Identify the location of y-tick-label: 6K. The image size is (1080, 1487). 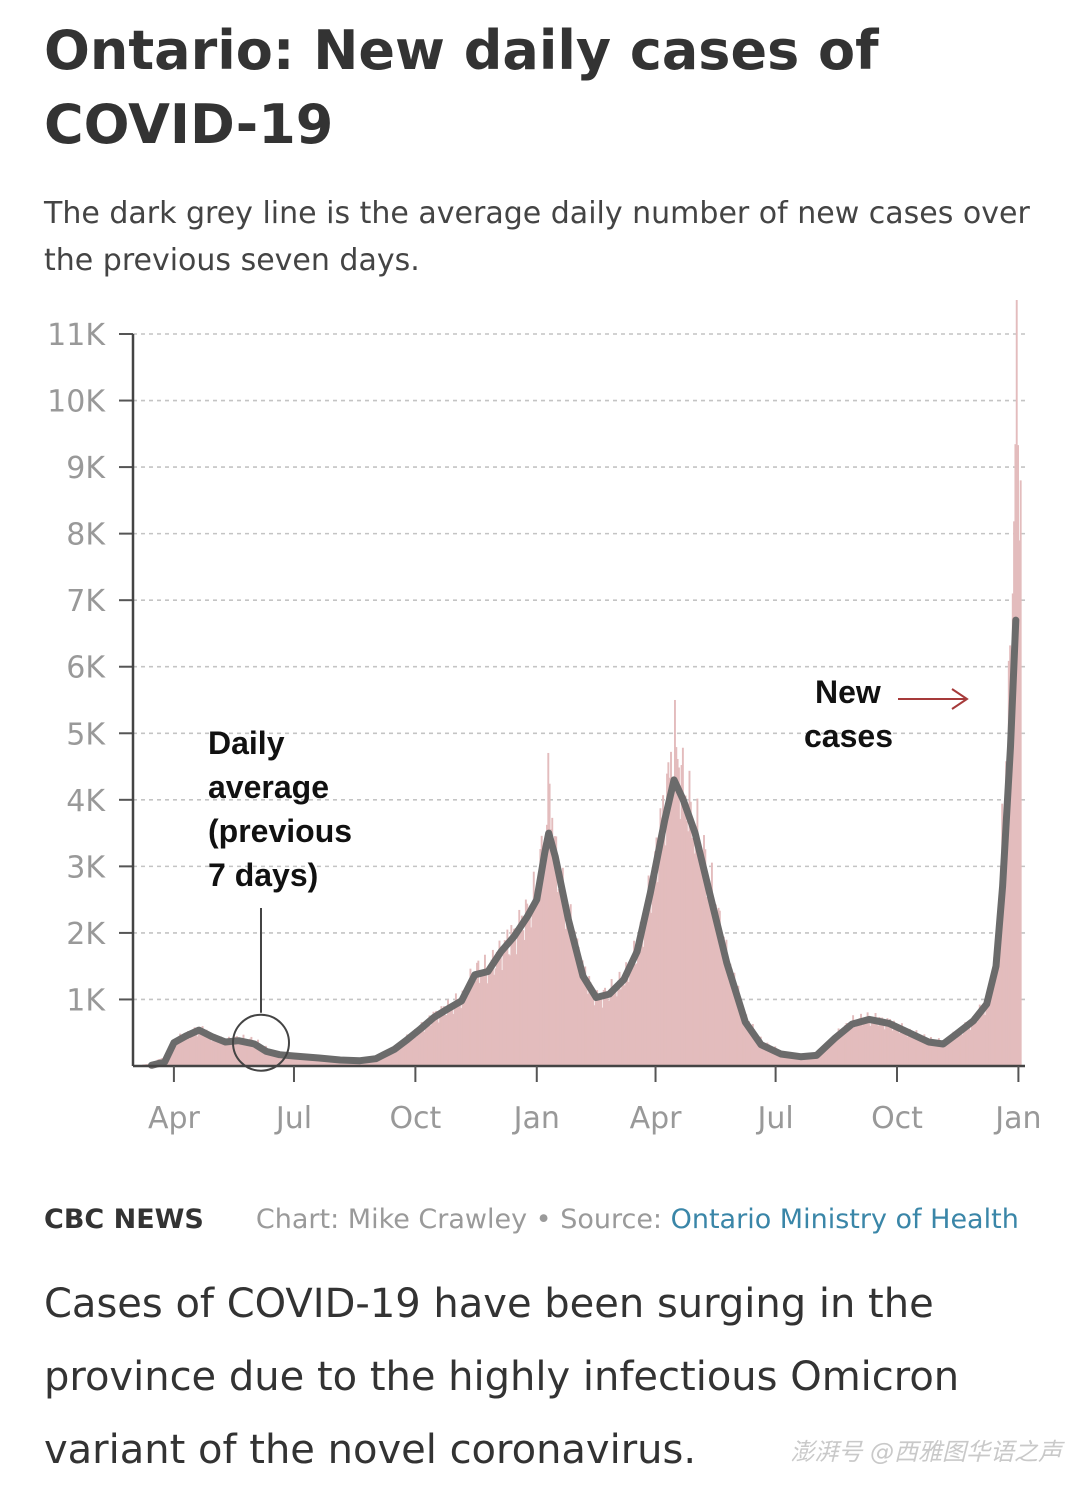
(86, 668).